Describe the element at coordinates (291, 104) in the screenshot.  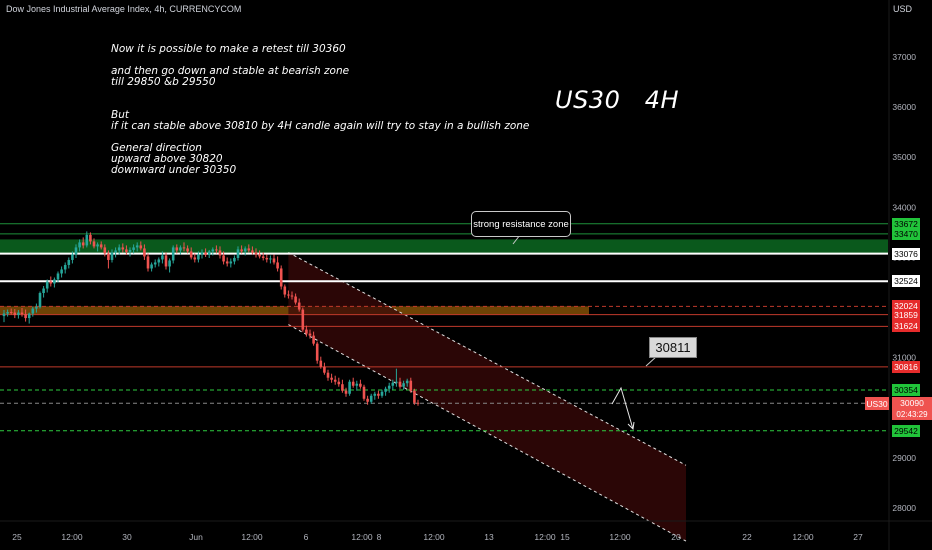
I see `note-line` at that location.